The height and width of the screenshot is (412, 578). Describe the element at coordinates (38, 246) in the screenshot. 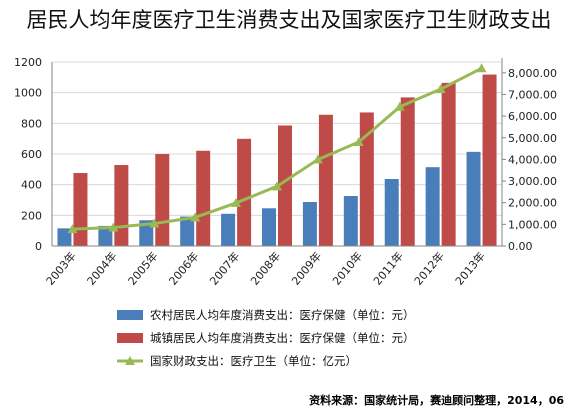

I see `left-tick-label: 0` at that location.